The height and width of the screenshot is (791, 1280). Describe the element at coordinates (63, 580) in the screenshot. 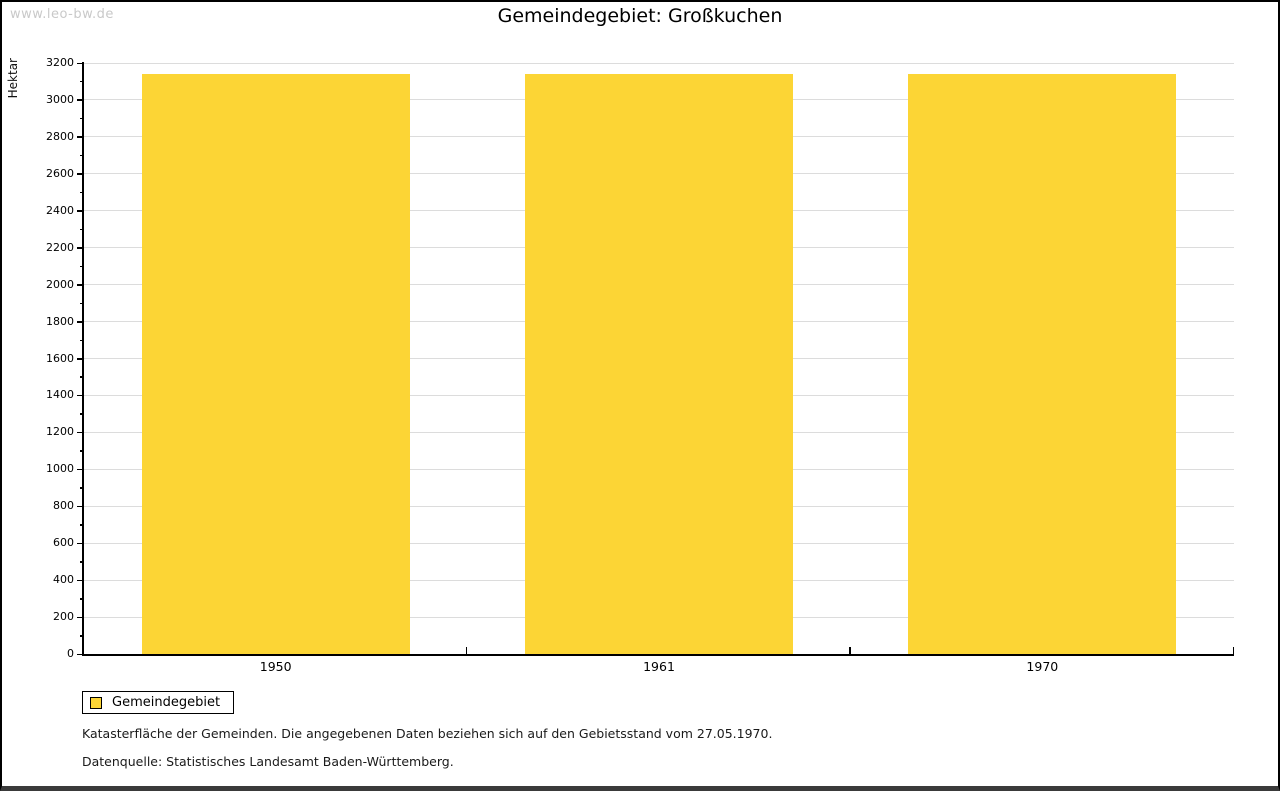

I see `y-tick-label: 400` at that location.